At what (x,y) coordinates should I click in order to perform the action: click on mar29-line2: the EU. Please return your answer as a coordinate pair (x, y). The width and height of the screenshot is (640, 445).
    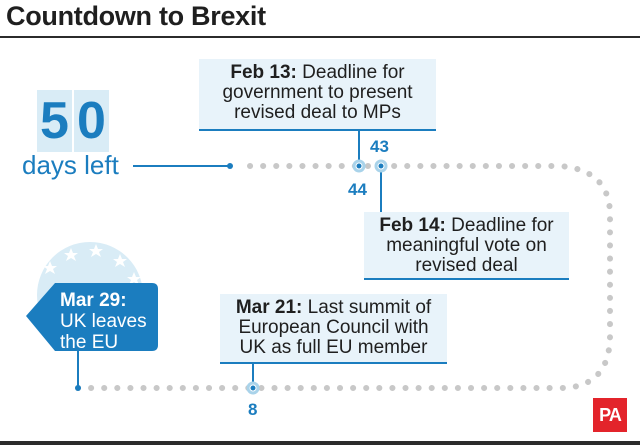
    Looking at the image, I should click on (89, 342).